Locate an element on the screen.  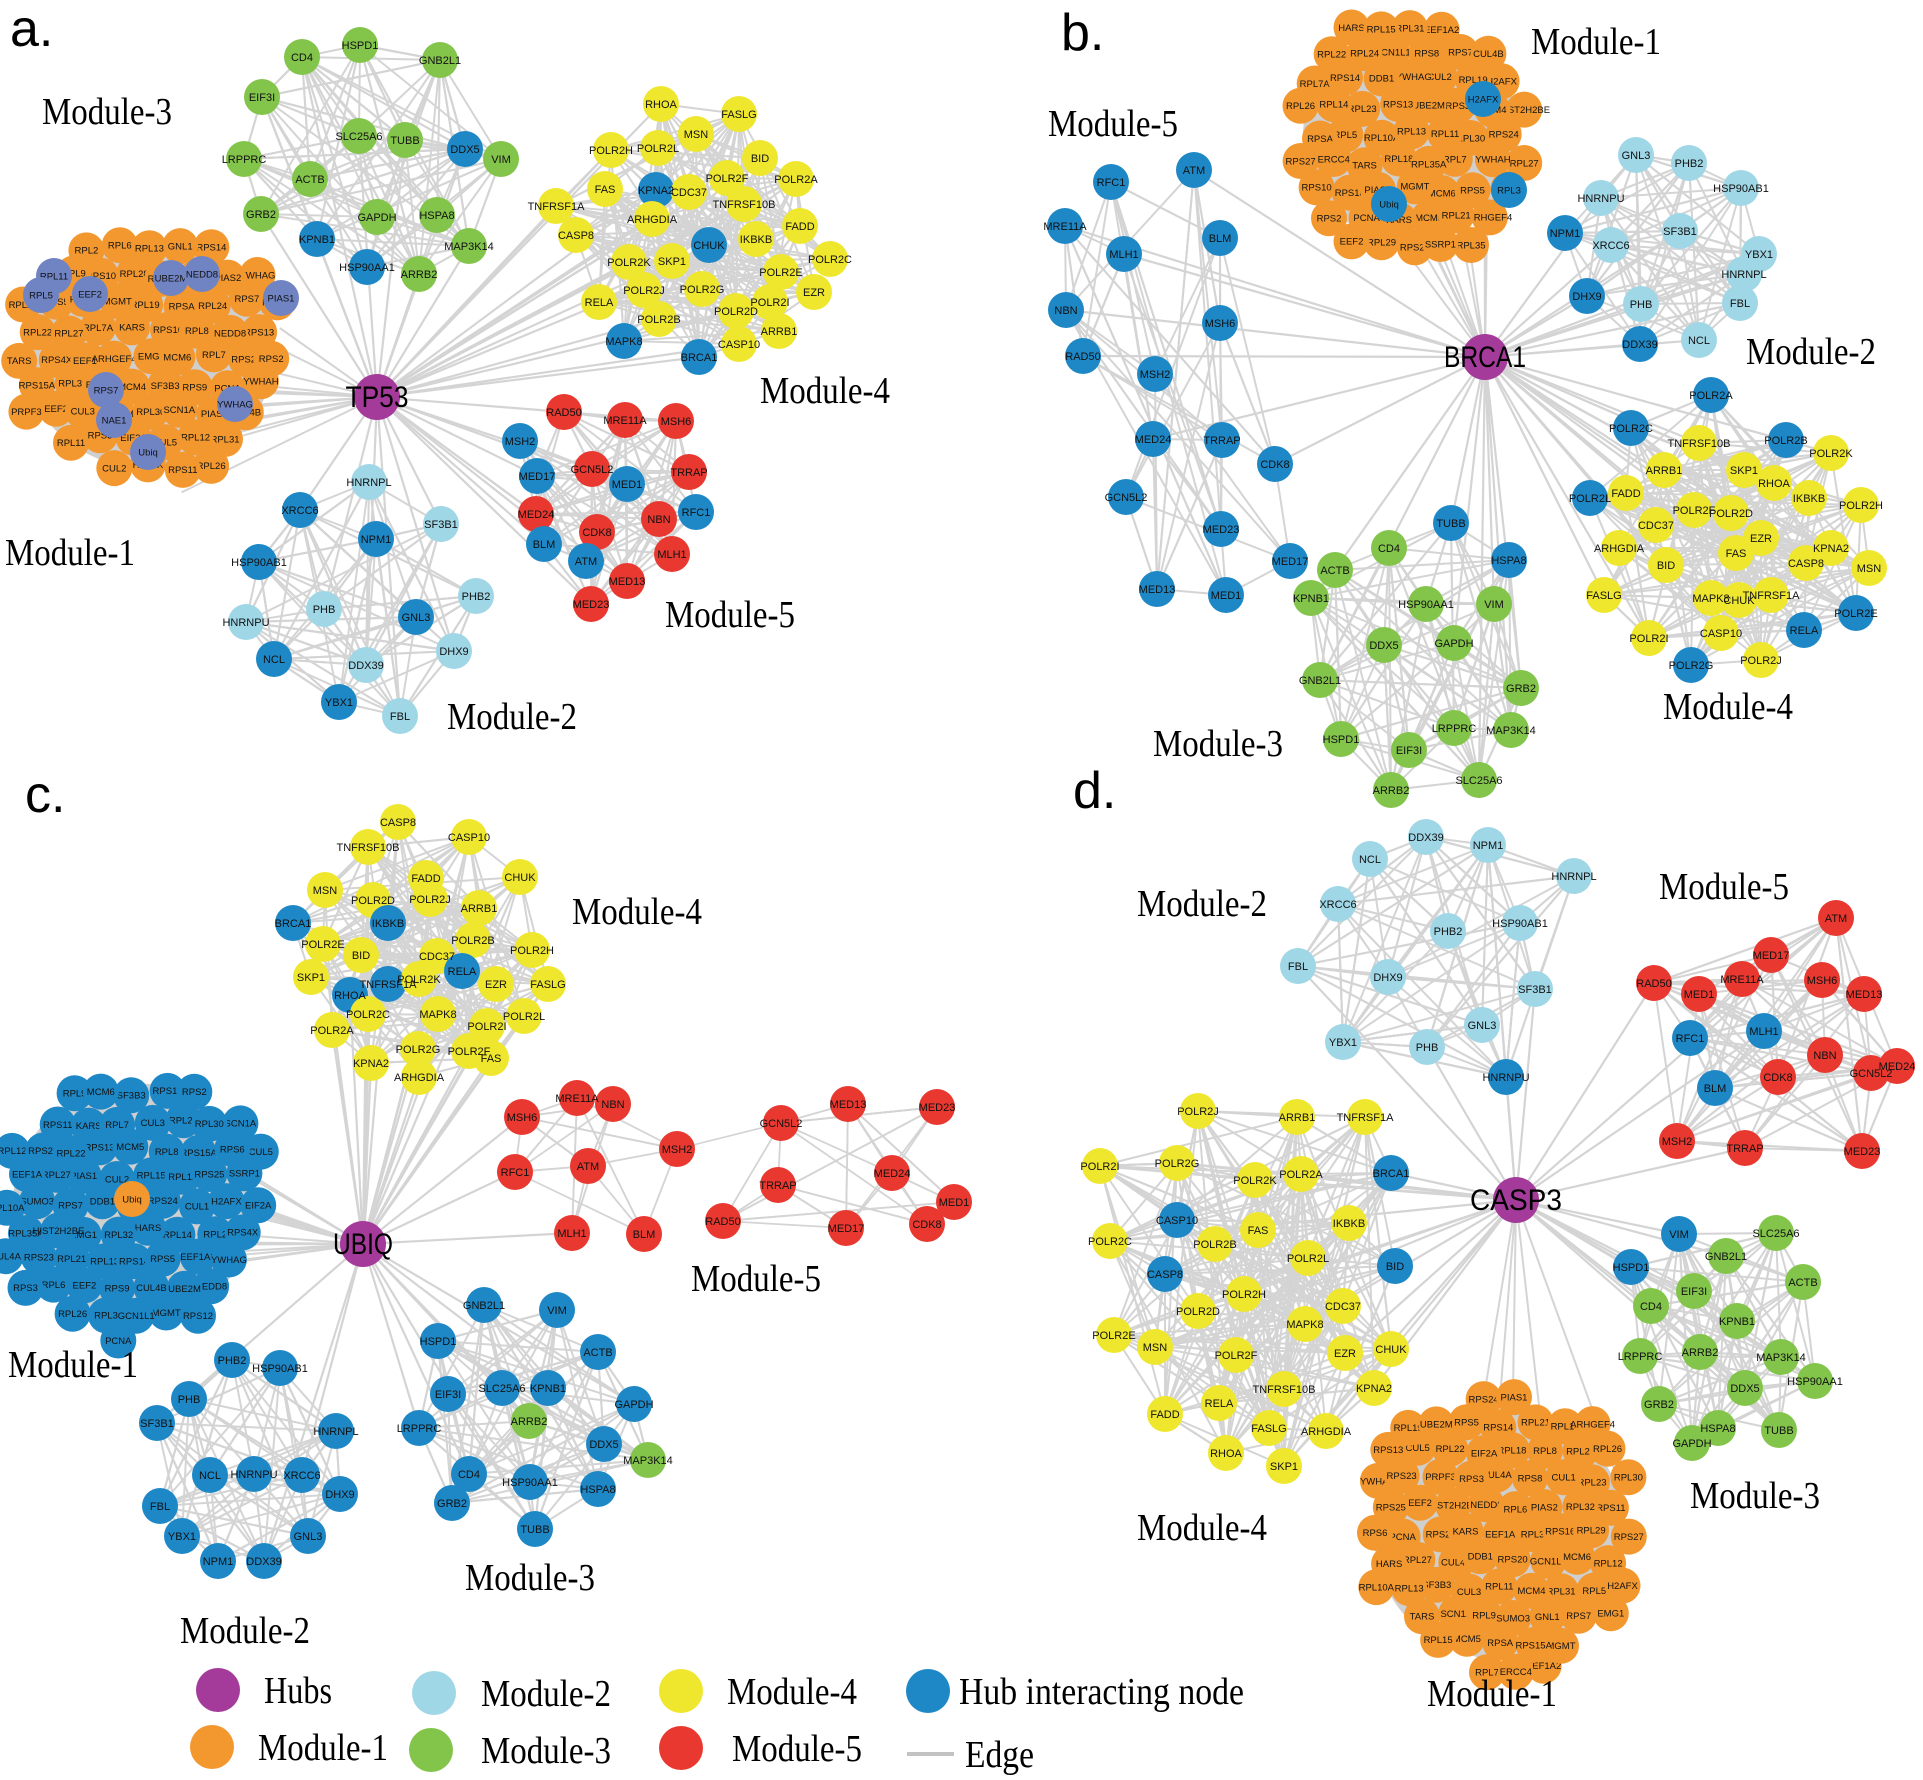
svg-text: EEF1A2 is located at coordinates (197, 1257).